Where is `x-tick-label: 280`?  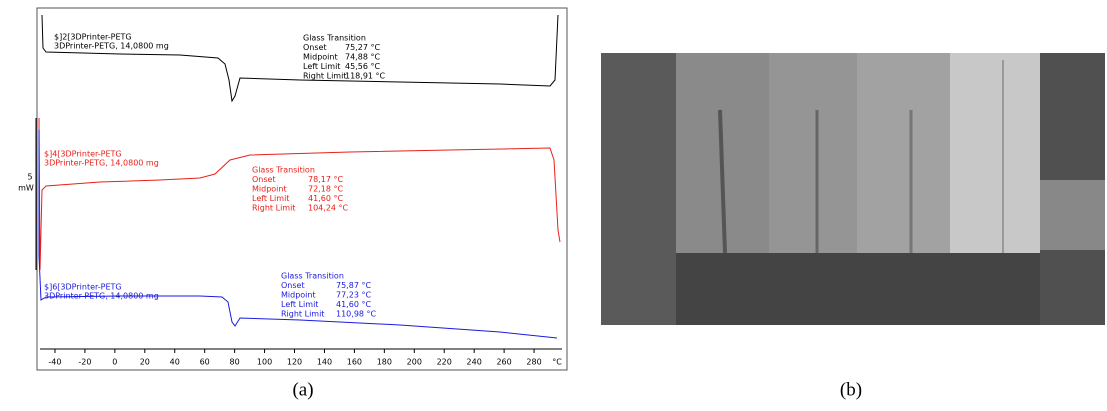
x-tick-label: 280 is located at coordinates (533, 362).